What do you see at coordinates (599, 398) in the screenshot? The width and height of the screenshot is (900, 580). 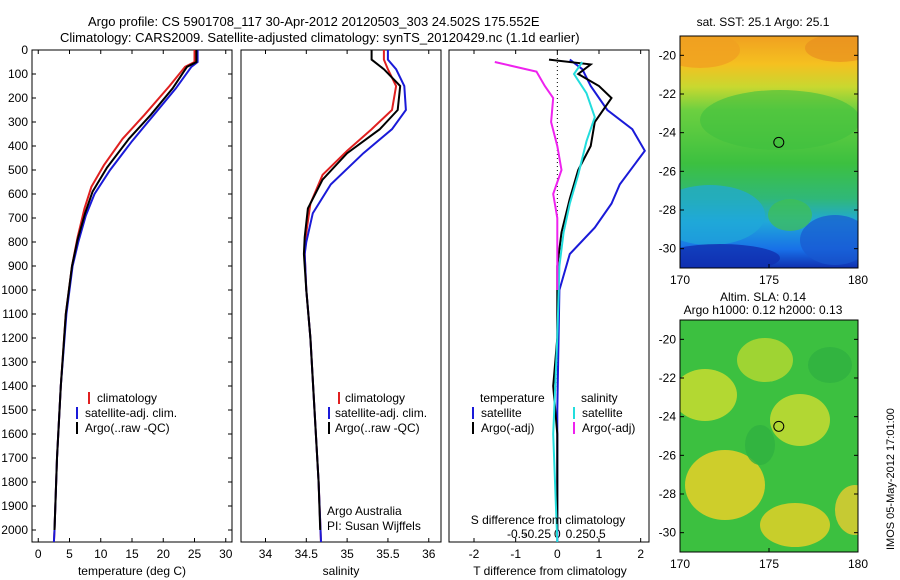 I see `legend-title-salinity: salinity` at bounding box center [599, 398].